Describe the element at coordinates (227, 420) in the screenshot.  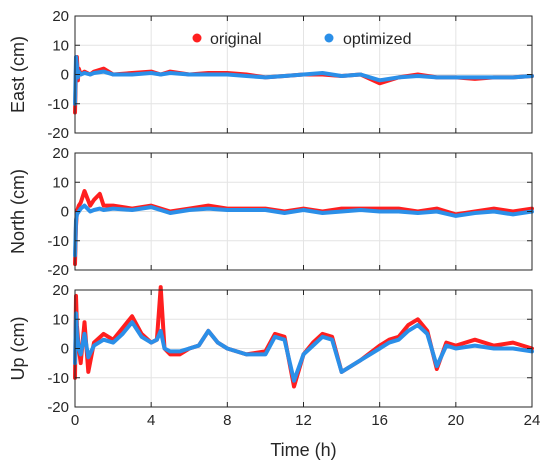
I see `x-tick-label: 8` at that location.